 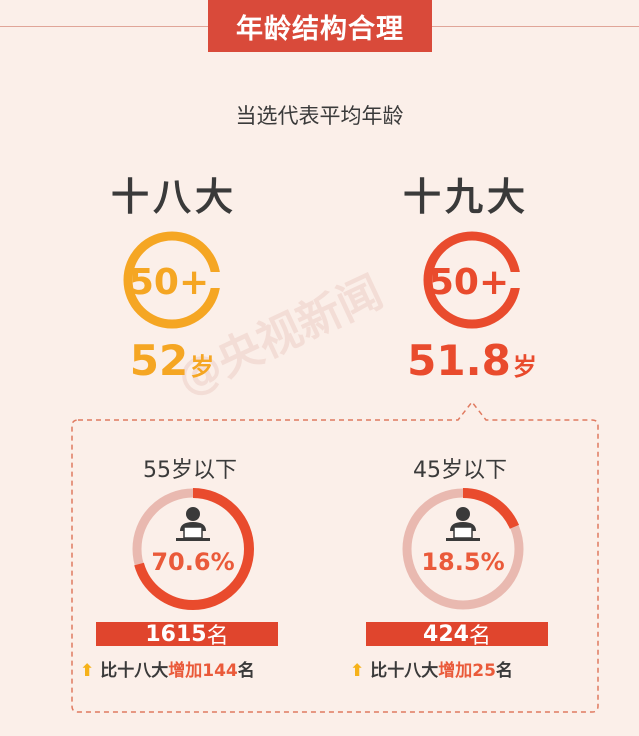 I want to click on compare-prefix-right: 比十八大, so click(x=404, y=671).